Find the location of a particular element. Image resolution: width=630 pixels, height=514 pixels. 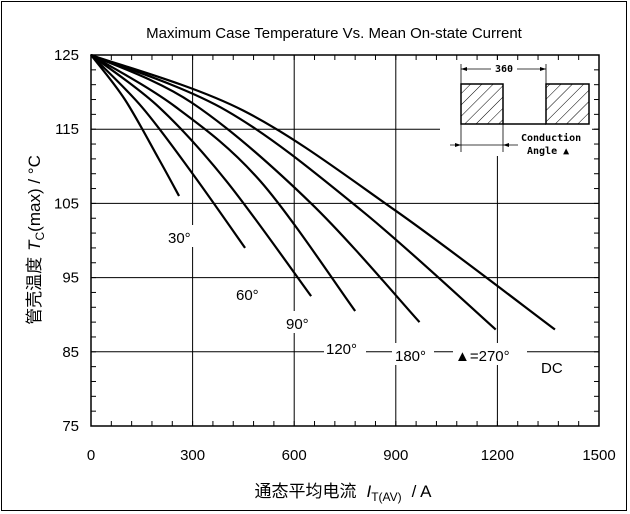

x-tick-label: 0 is located at coordinates (91, 455).